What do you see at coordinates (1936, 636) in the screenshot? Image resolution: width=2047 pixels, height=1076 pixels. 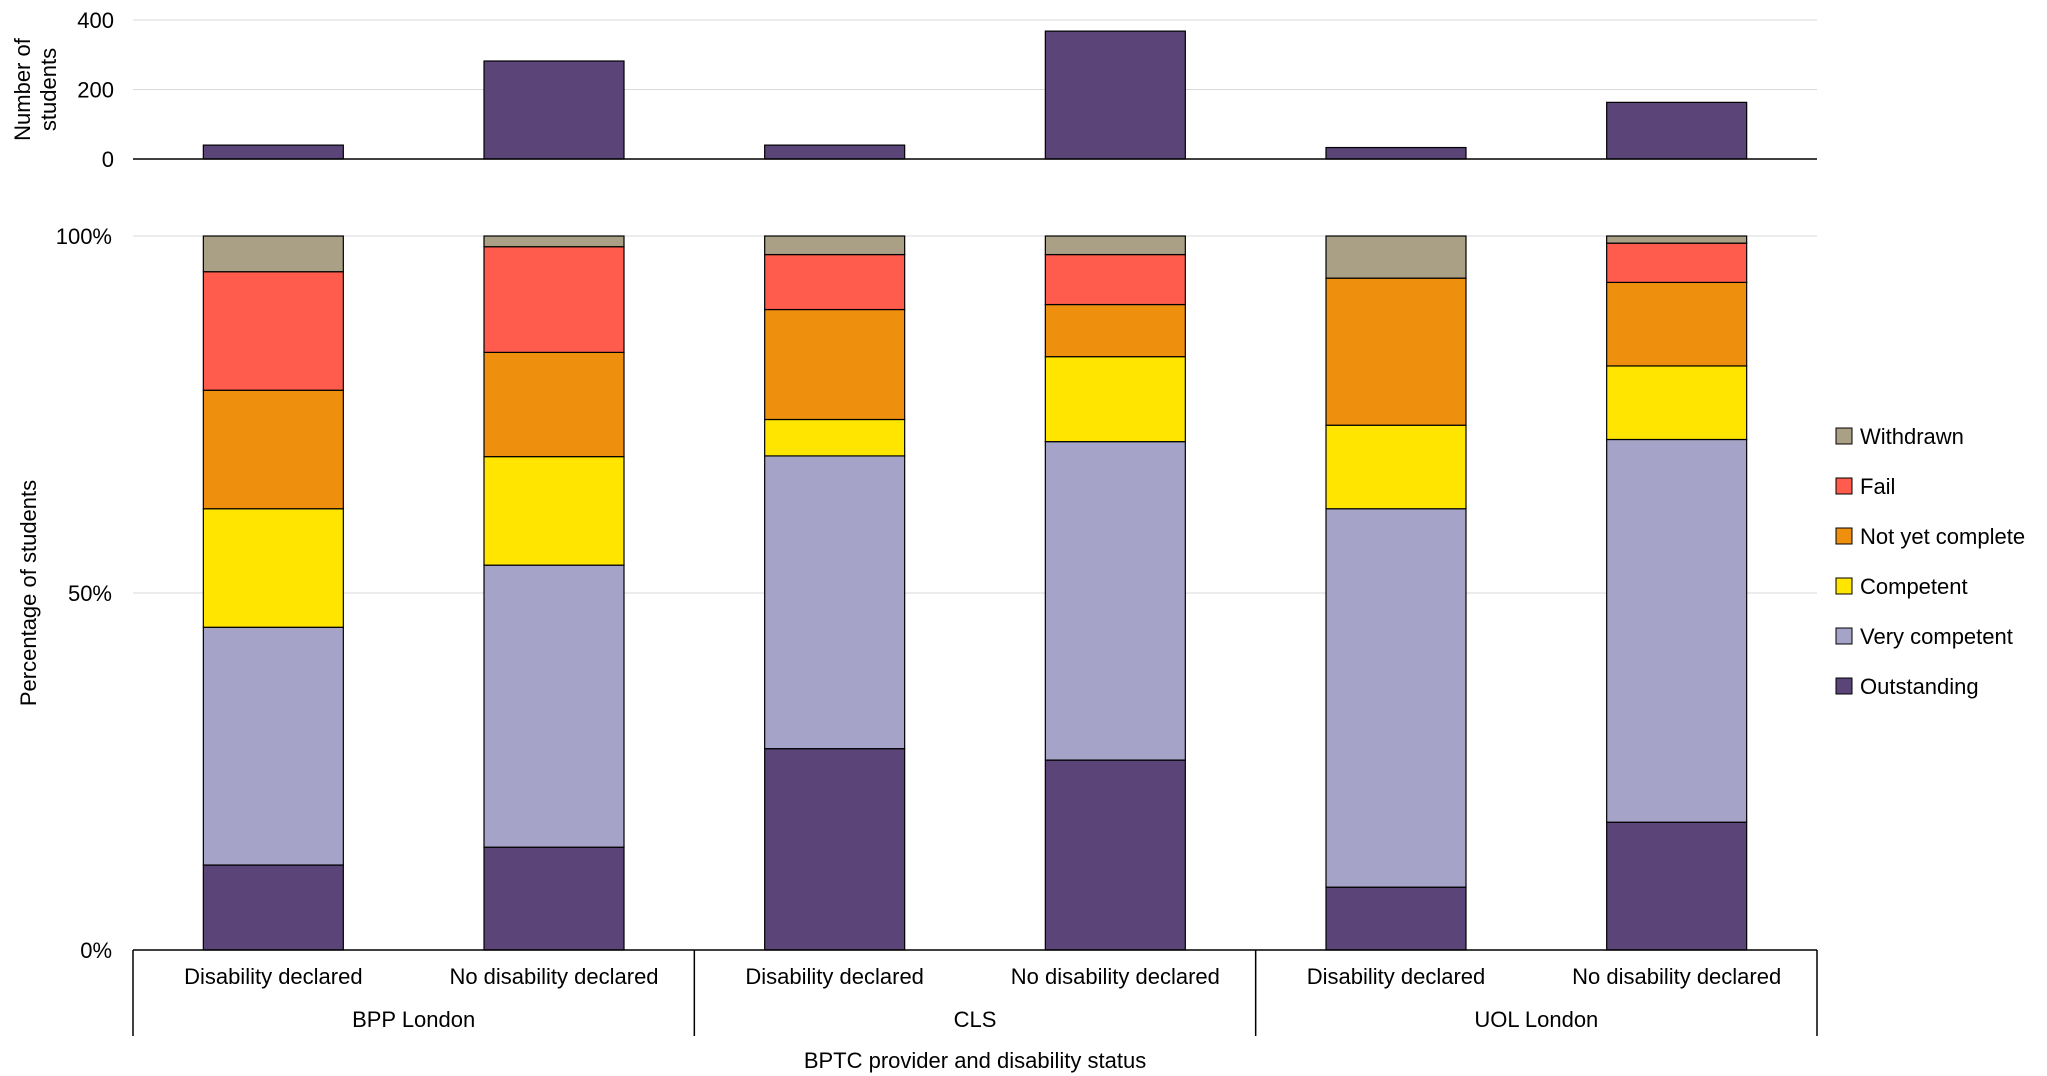 I see `legend-label: Very competent` at bounding box center [1936, 636].